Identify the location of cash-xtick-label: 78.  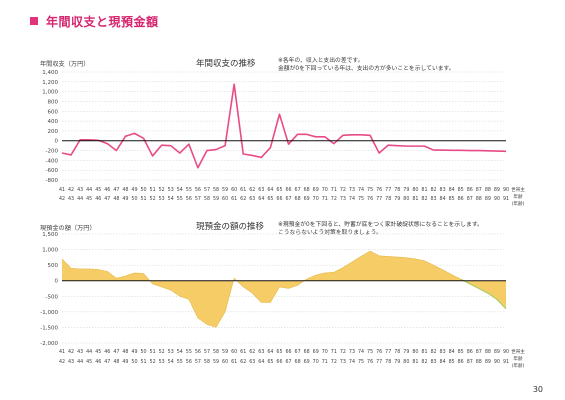
(388, 362).